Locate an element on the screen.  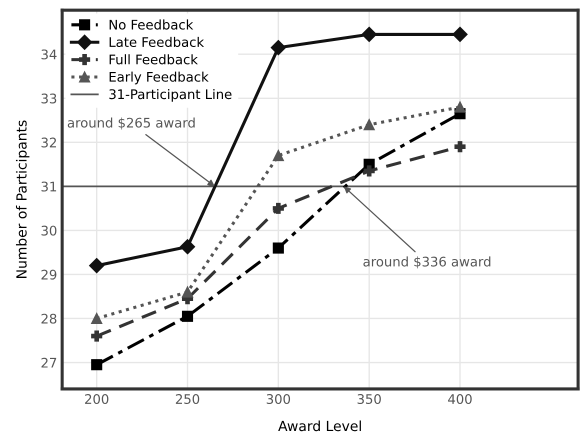
y-tick-label: 27 is located at coordinates (48, 363).